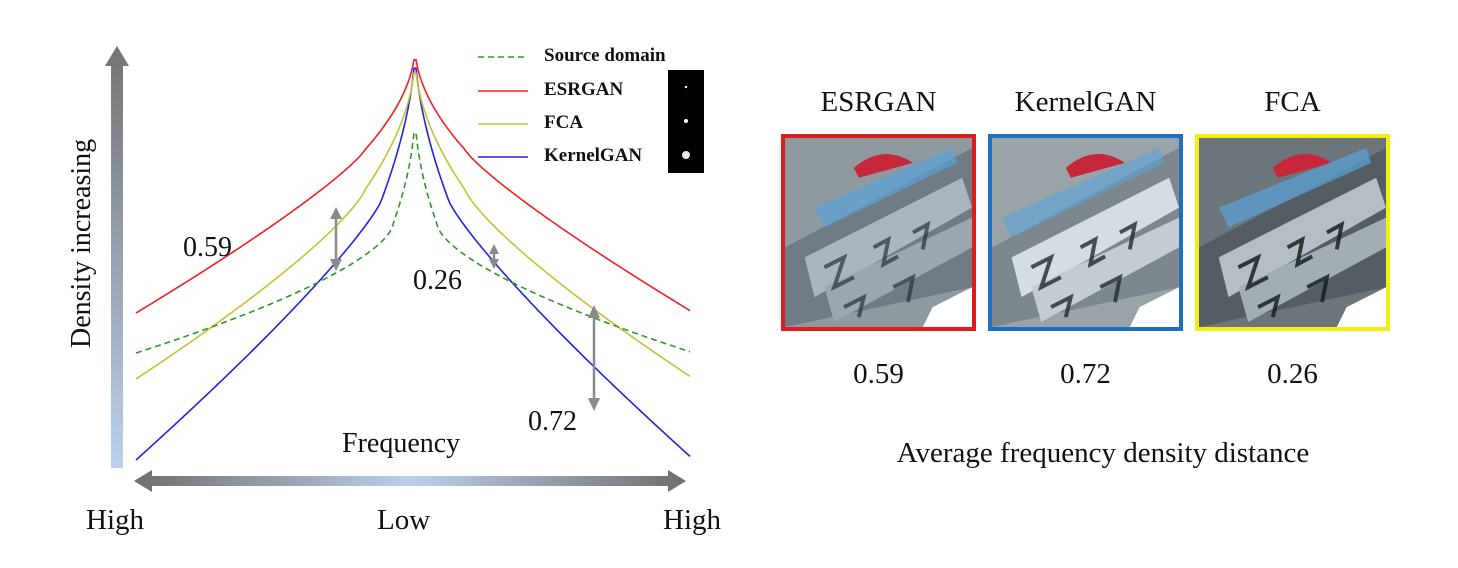  I want to click on annotation-kernelgan: 0.72, so click(552, 421).